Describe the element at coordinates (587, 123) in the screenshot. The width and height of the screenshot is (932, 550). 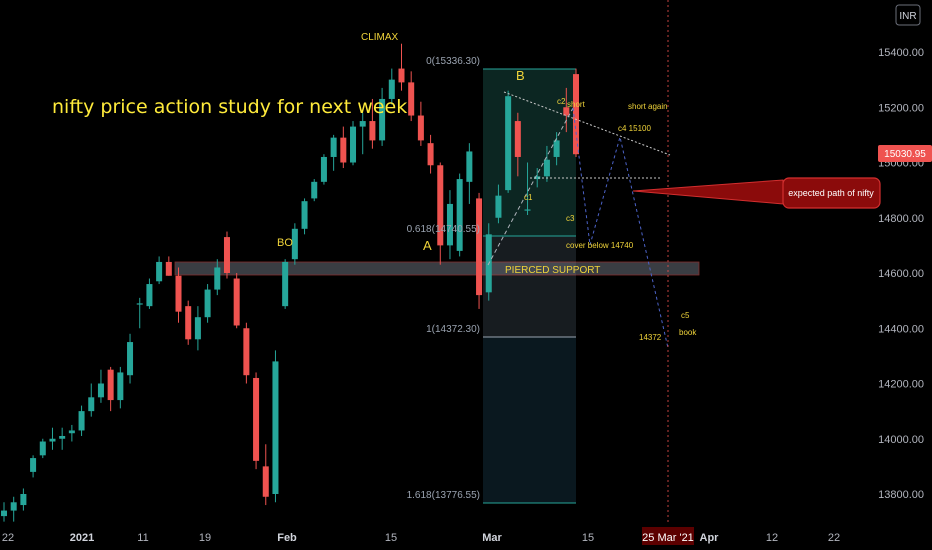
I see `resistance-trendline` at that location.